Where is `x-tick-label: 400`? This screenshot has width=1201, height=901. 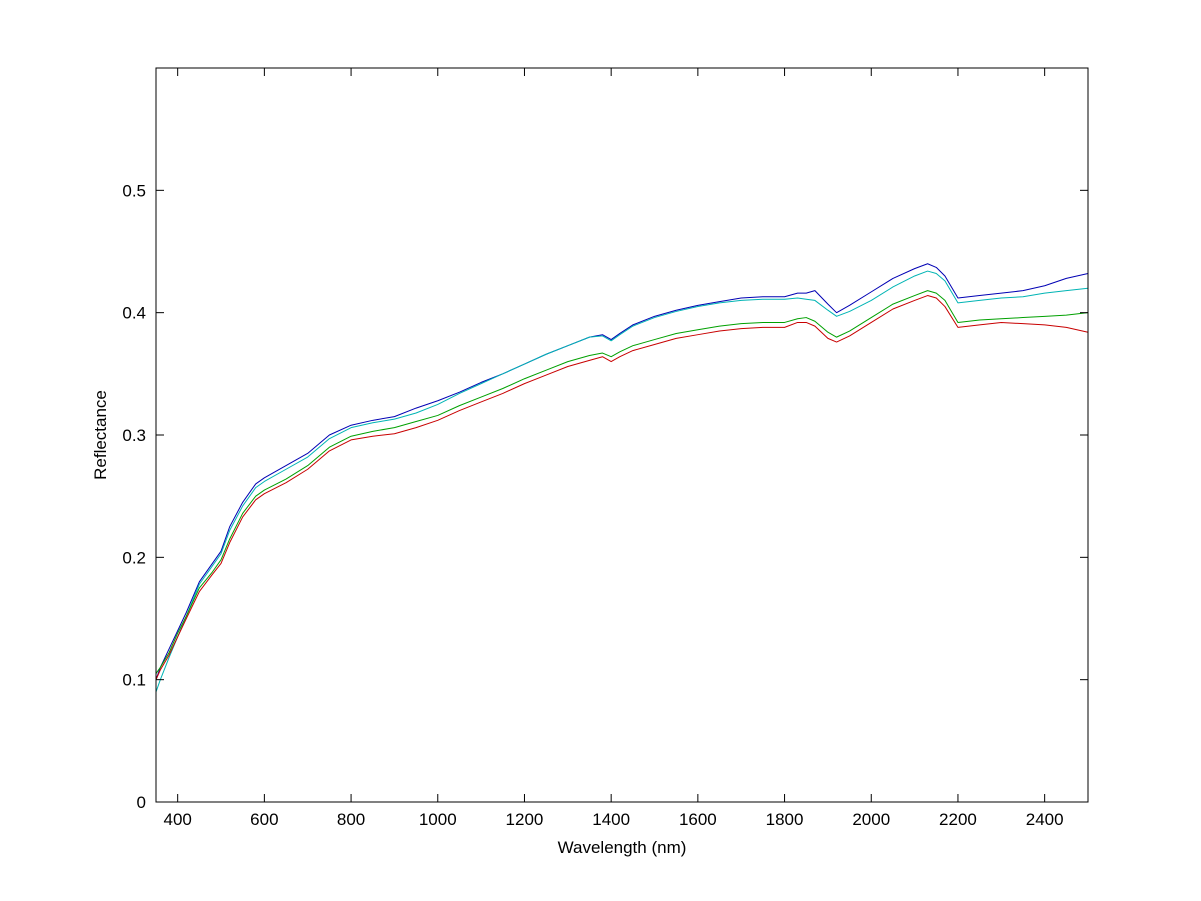 x-tick-label: 400 is located at coordinates (177, 819).